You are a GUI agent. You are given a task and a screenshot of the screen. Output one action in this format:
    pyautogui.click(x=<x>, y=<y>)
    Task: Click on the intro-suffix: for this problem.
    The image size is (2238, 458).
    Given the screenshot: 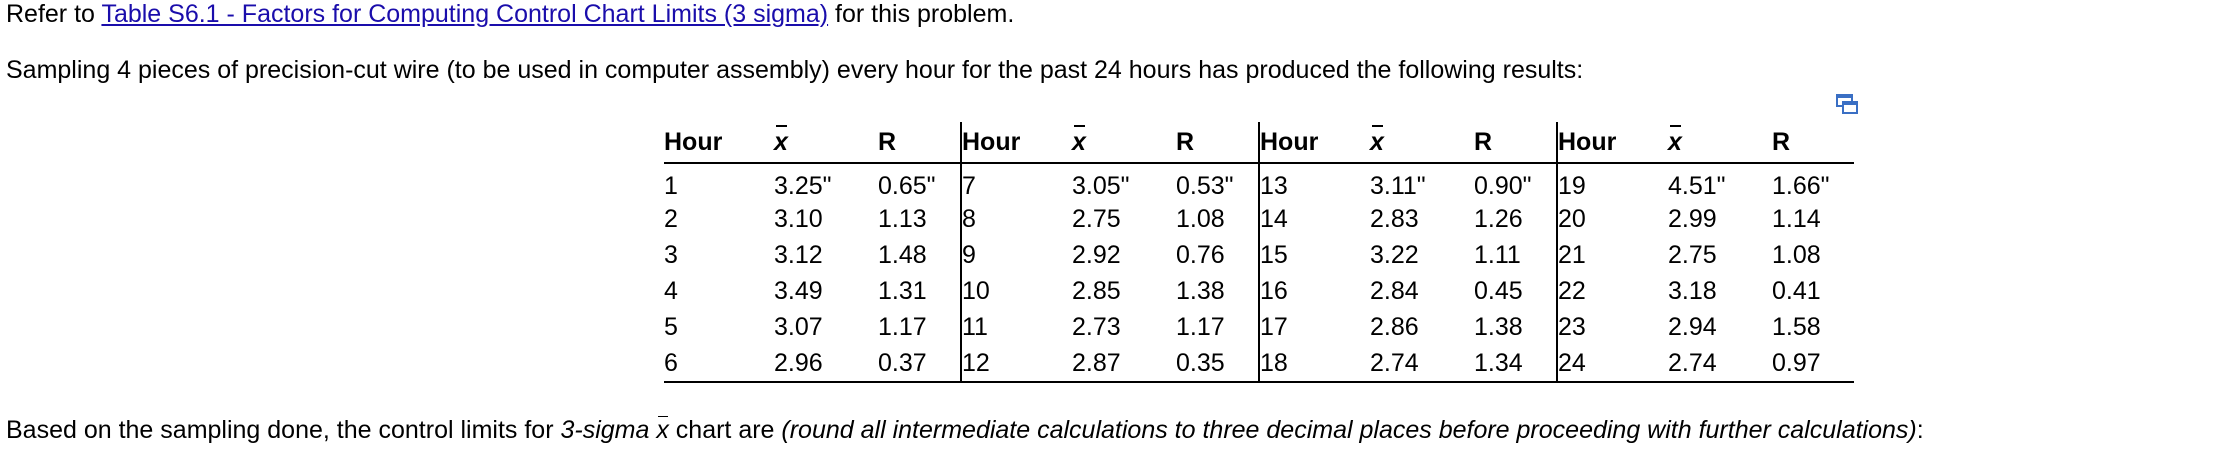 What is the action you would take?
    pyautogui.click(x=921, y=14)
    